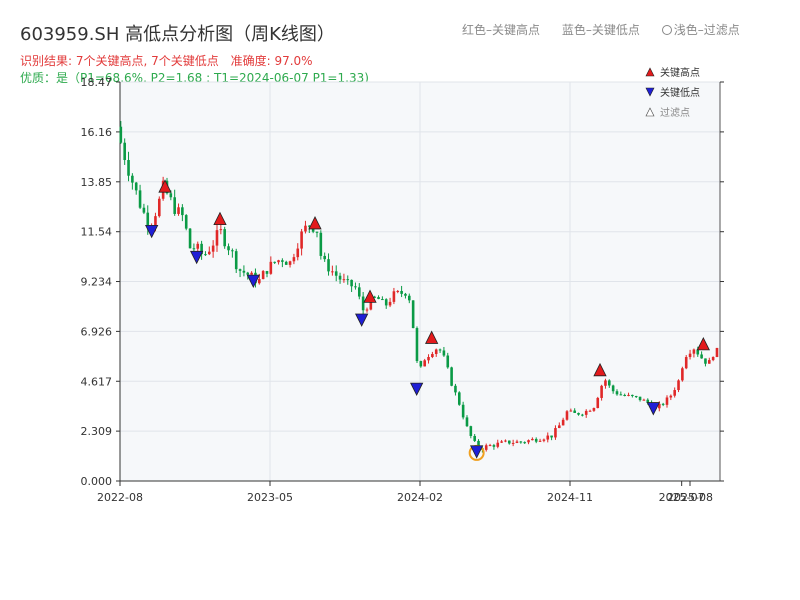 The image size is (800, 600). I want to click on legend-low-text: 关键低点, so click(680, 92).